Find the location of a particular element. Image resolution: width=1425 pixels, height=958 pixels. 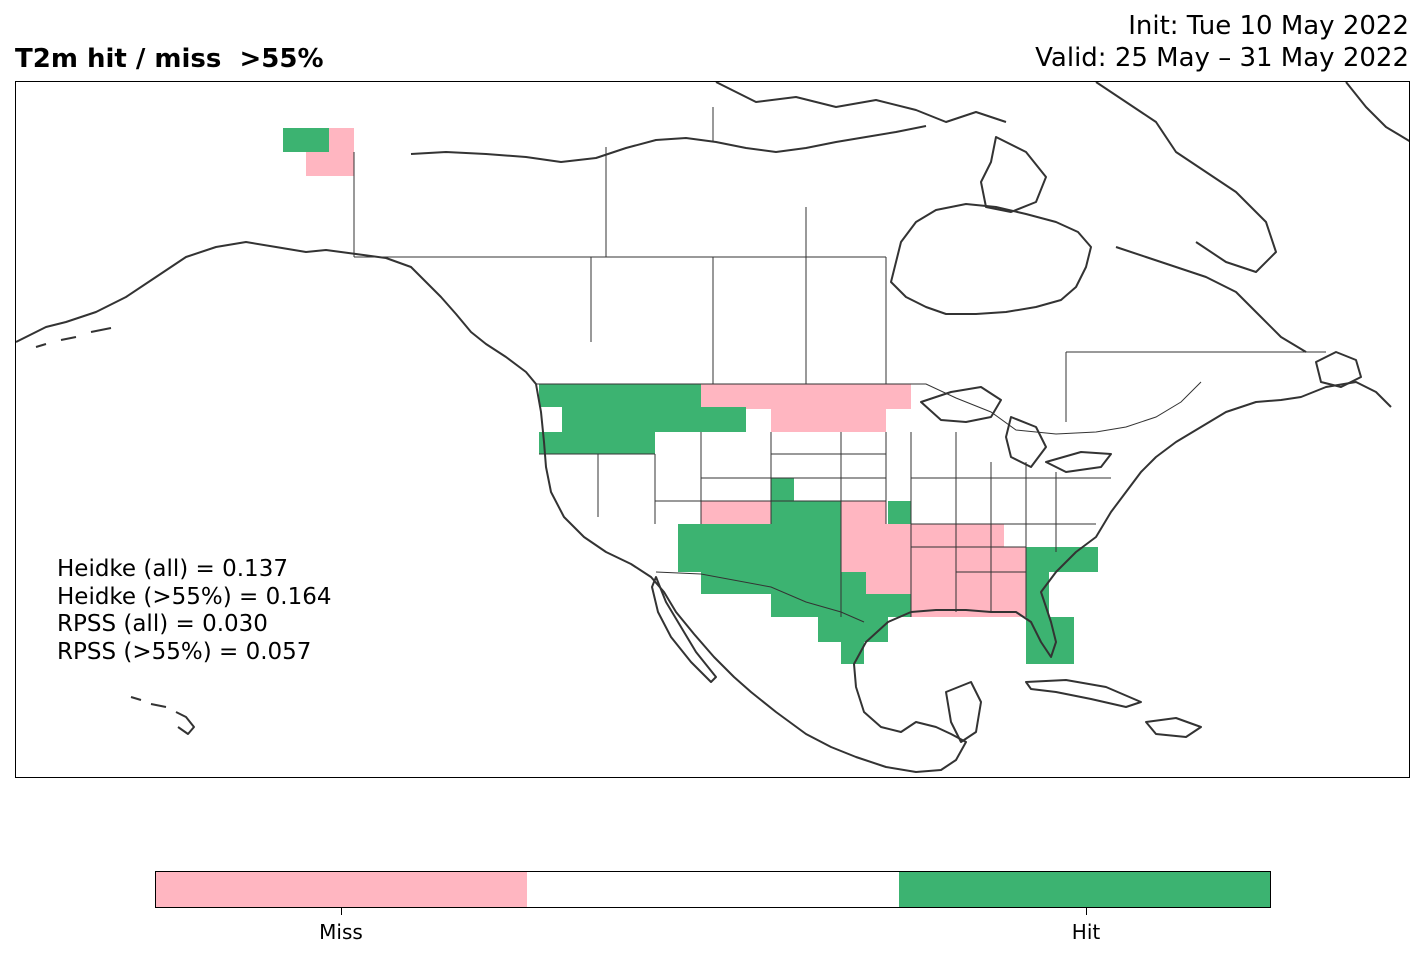

us-canada-border is located at coordinates (869, 408).